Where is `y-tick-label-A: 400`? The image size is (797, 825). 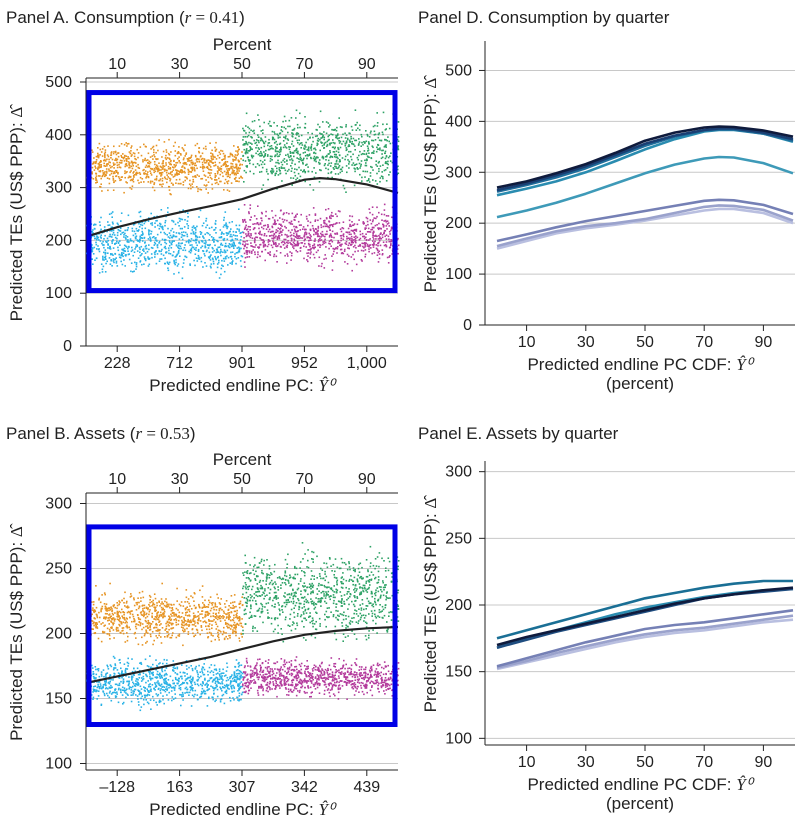 y-tick-label-A: 400 is located at coordinates (58, 135).